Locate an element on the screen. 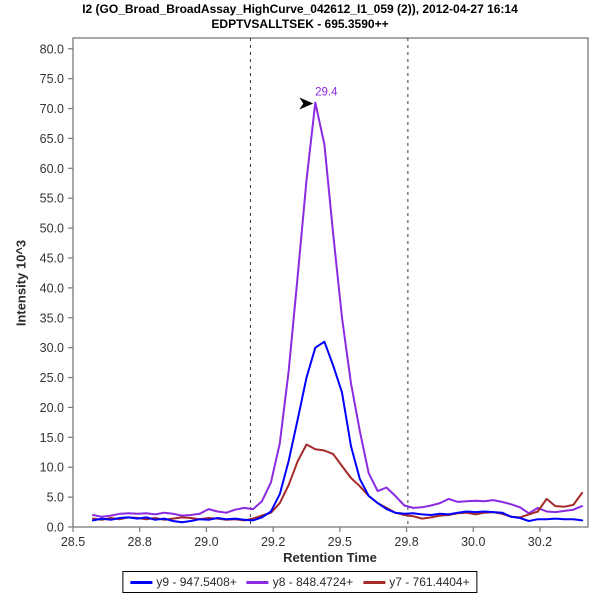 Image resolution: width=600 pixels, height=605 pixels. y-tick-label: 50.0 is located at coordinates (52, 229).